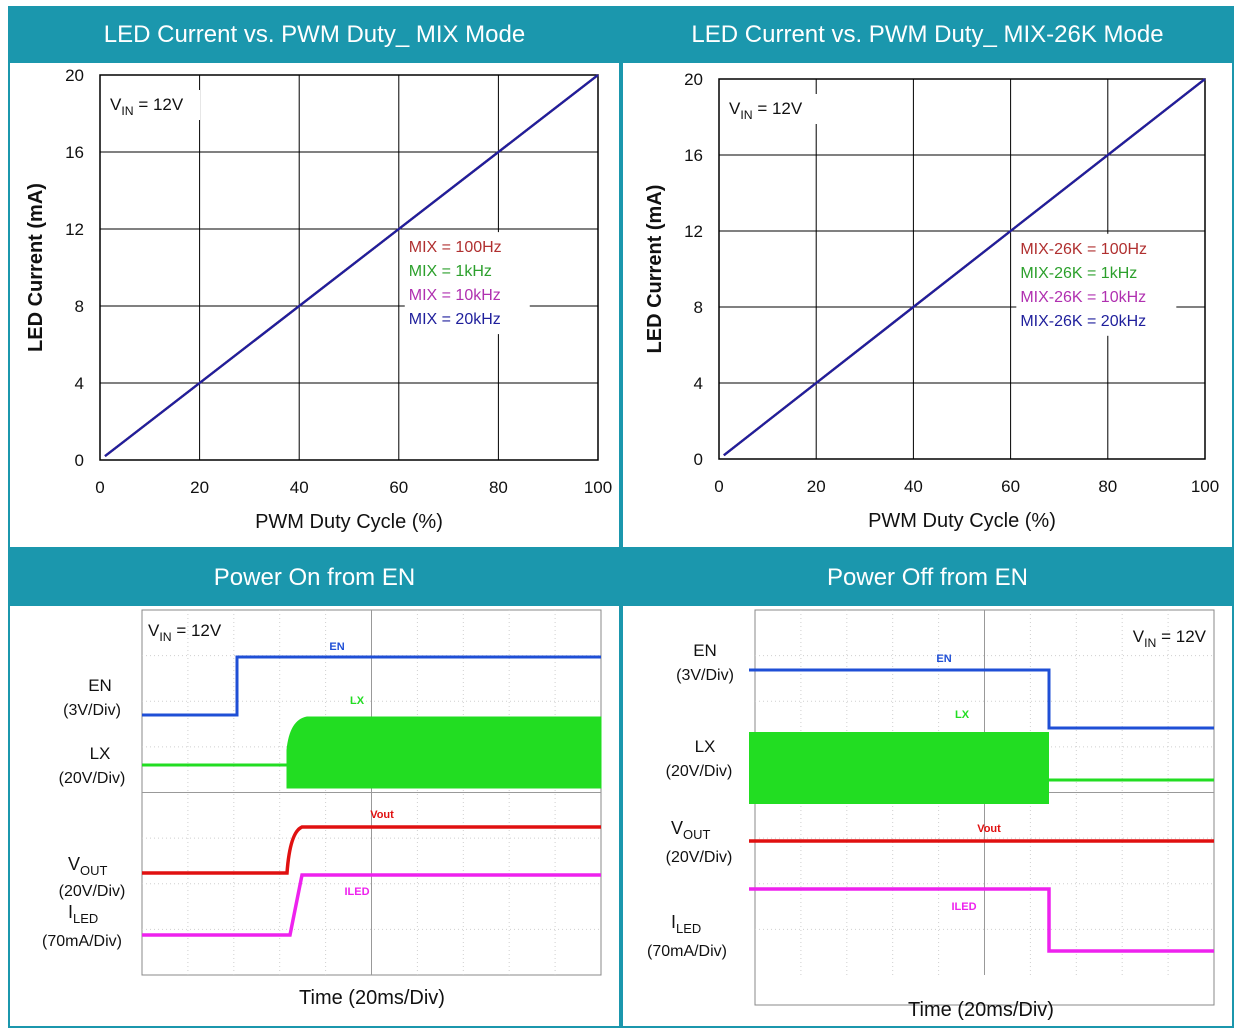  I want to click on legend-entry: MIX = 20kHz, so click(455, 319).